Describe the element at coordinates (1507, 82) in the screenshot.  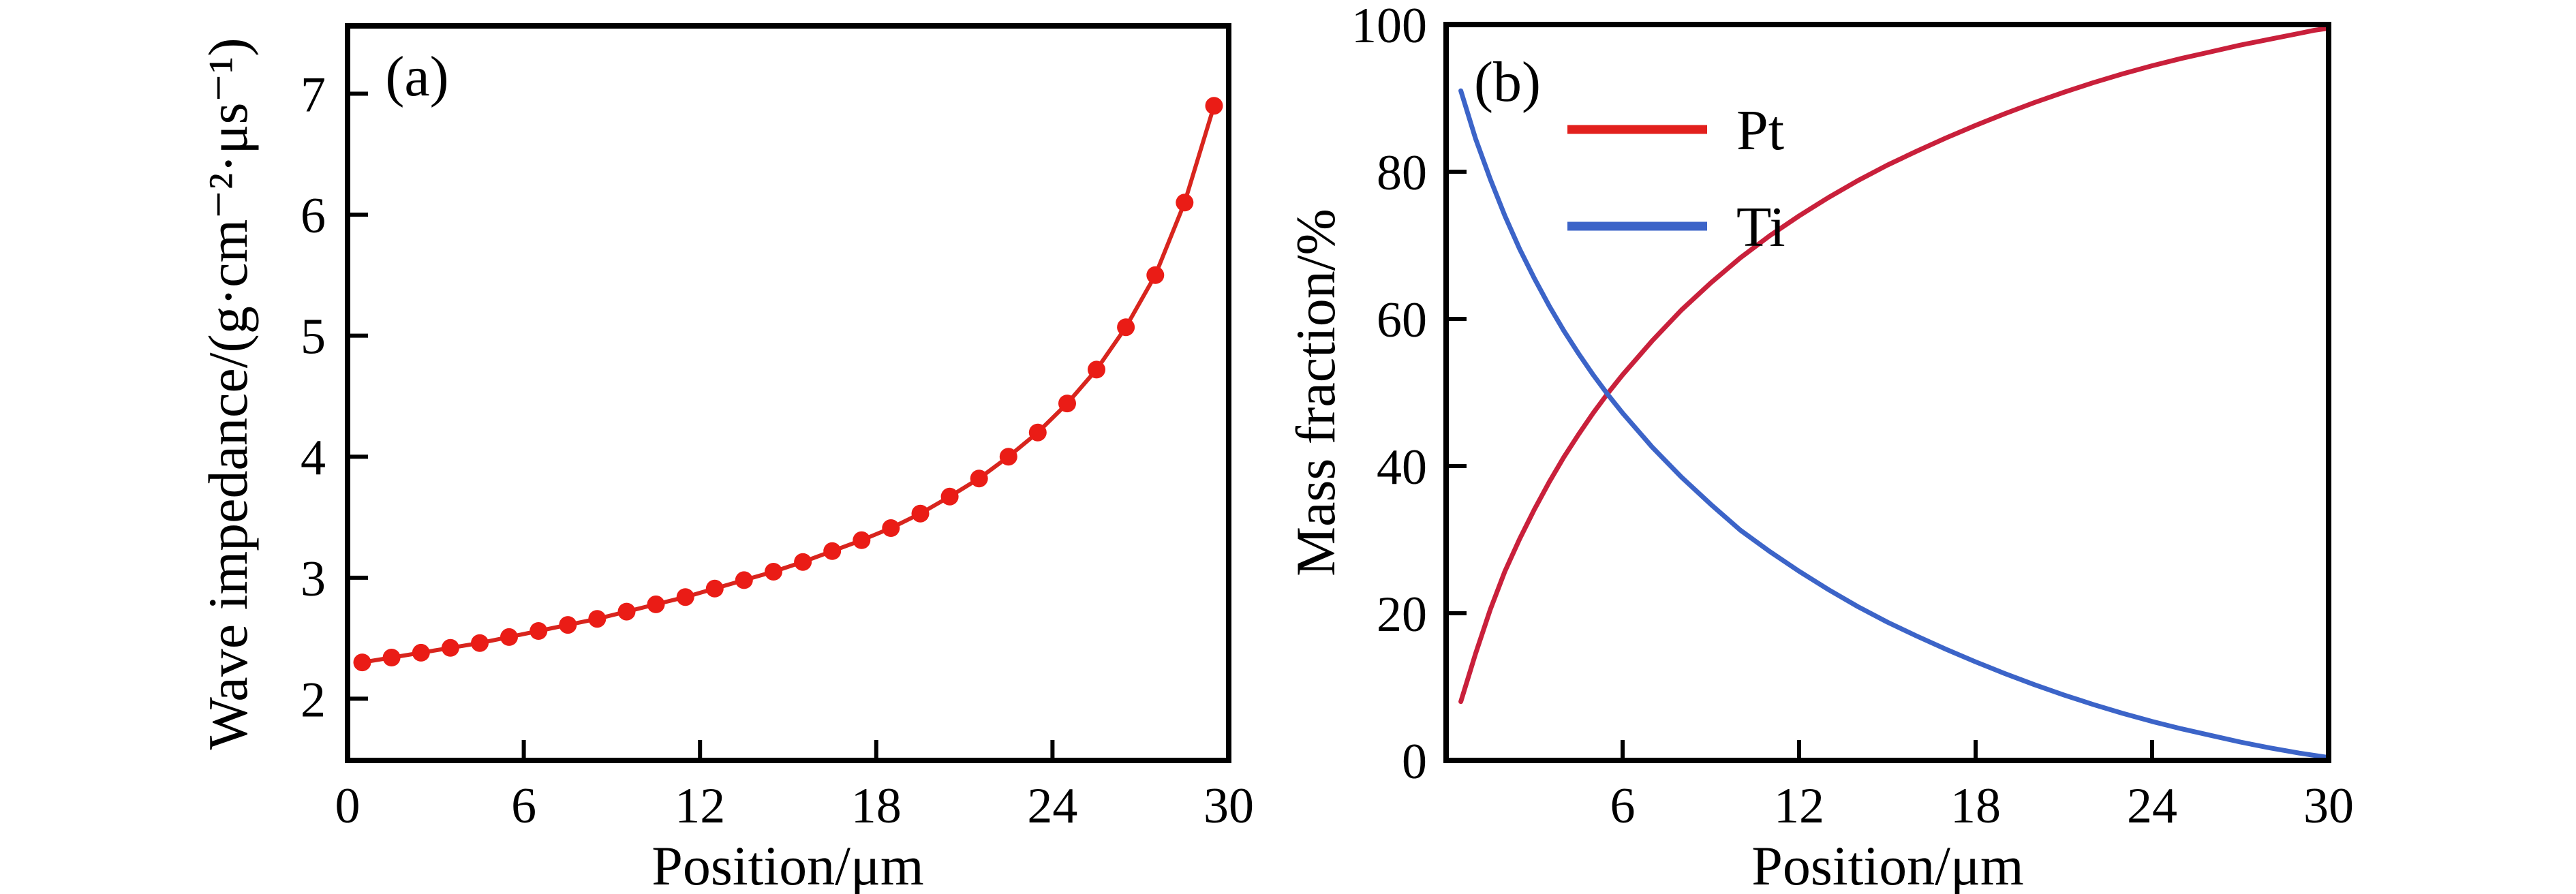
I see `panel-b-label: (b)` at that location.